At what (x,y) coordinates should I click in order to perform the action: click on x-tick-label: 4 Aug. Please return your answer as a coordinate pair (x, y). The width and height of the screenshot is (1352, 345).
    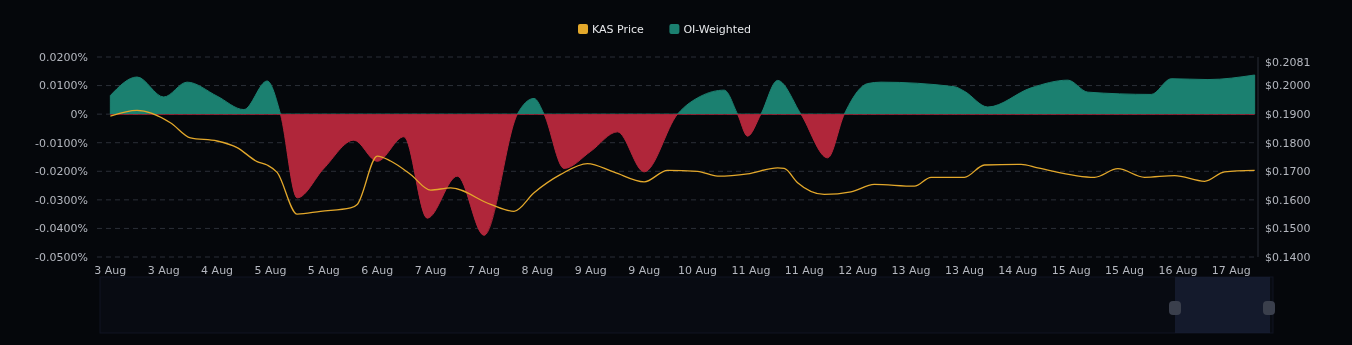
    Looking at the image, I should click on (217, 270).